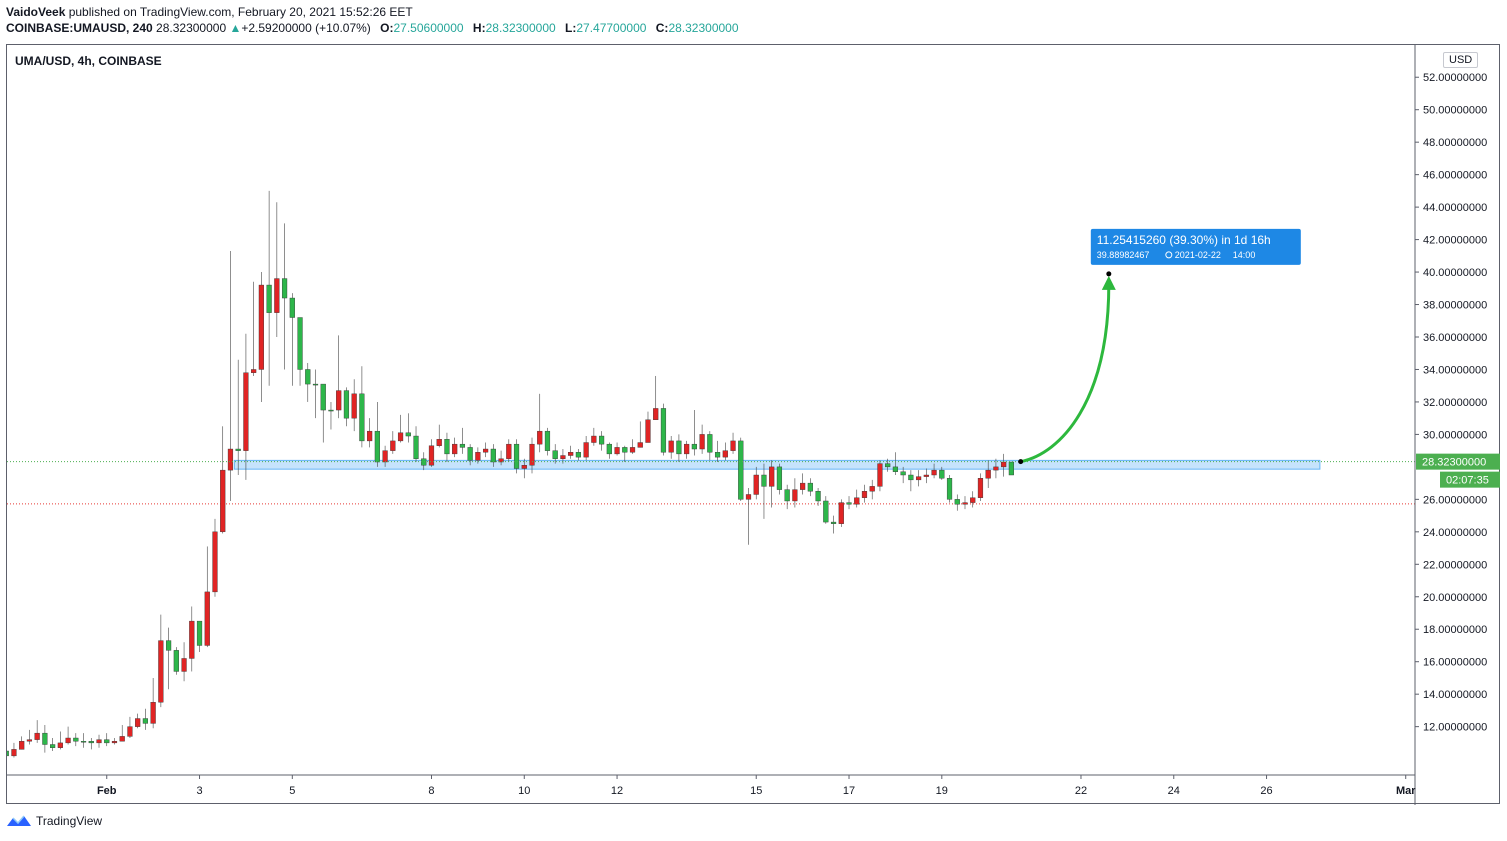 This screenshot has height=841, width=1507. Describe the element at coordinates (1081, 791) in the screenshot. I see `x-tick-label: 22` at that location.